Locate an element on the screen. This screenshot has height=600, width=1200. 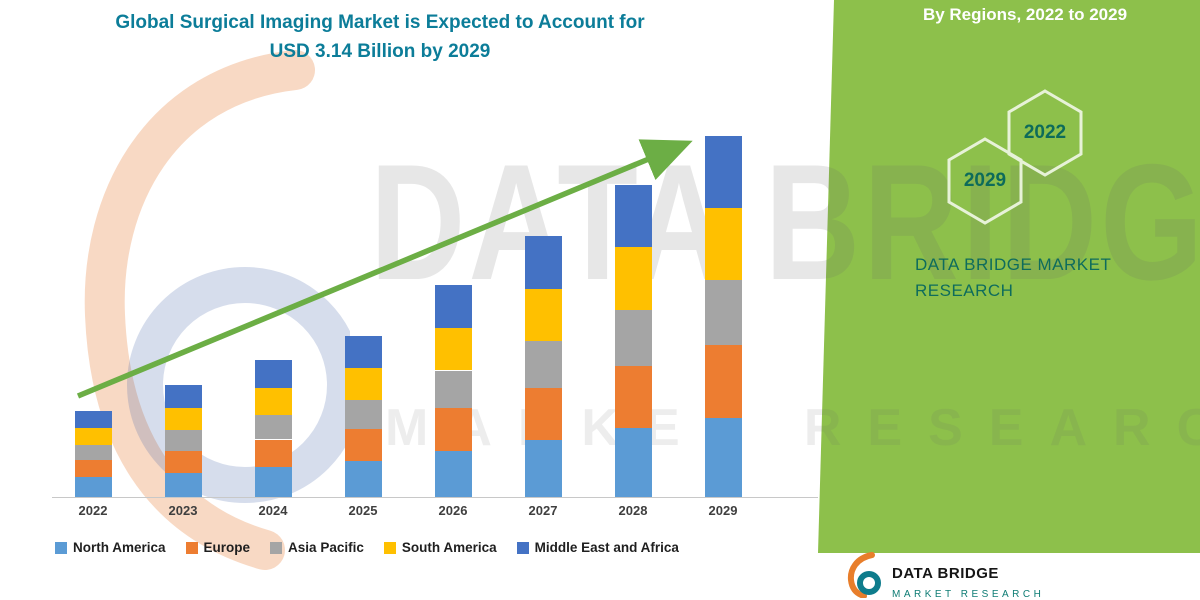
x-axis-label: 2026 is located at coordinates (453, 510).